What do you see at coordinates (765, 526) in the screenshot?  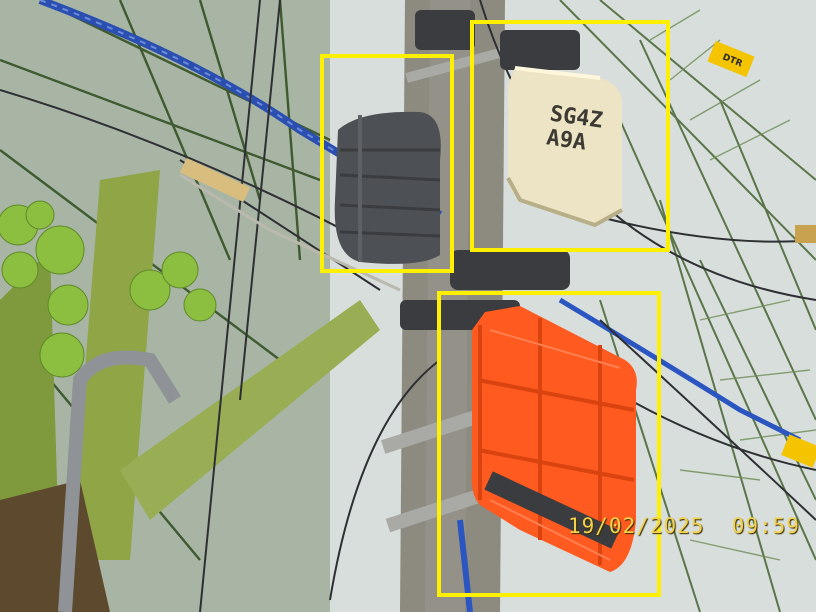 I see `timestamp-time: 09:59` at bounding box center [765, 526].